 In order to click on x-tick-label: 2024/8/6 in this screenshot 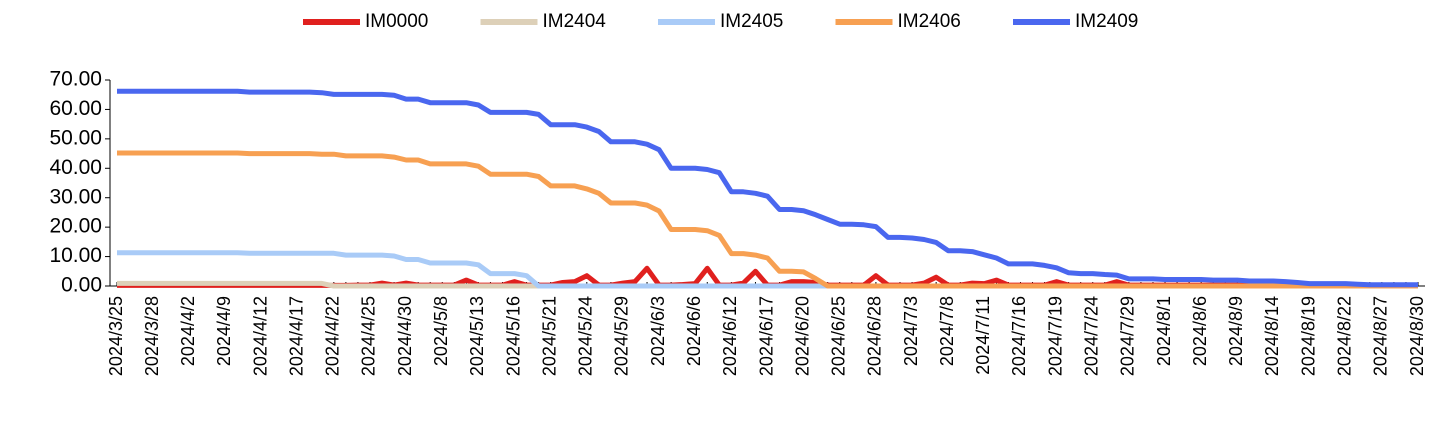, I will do `click(1200, 331)`.